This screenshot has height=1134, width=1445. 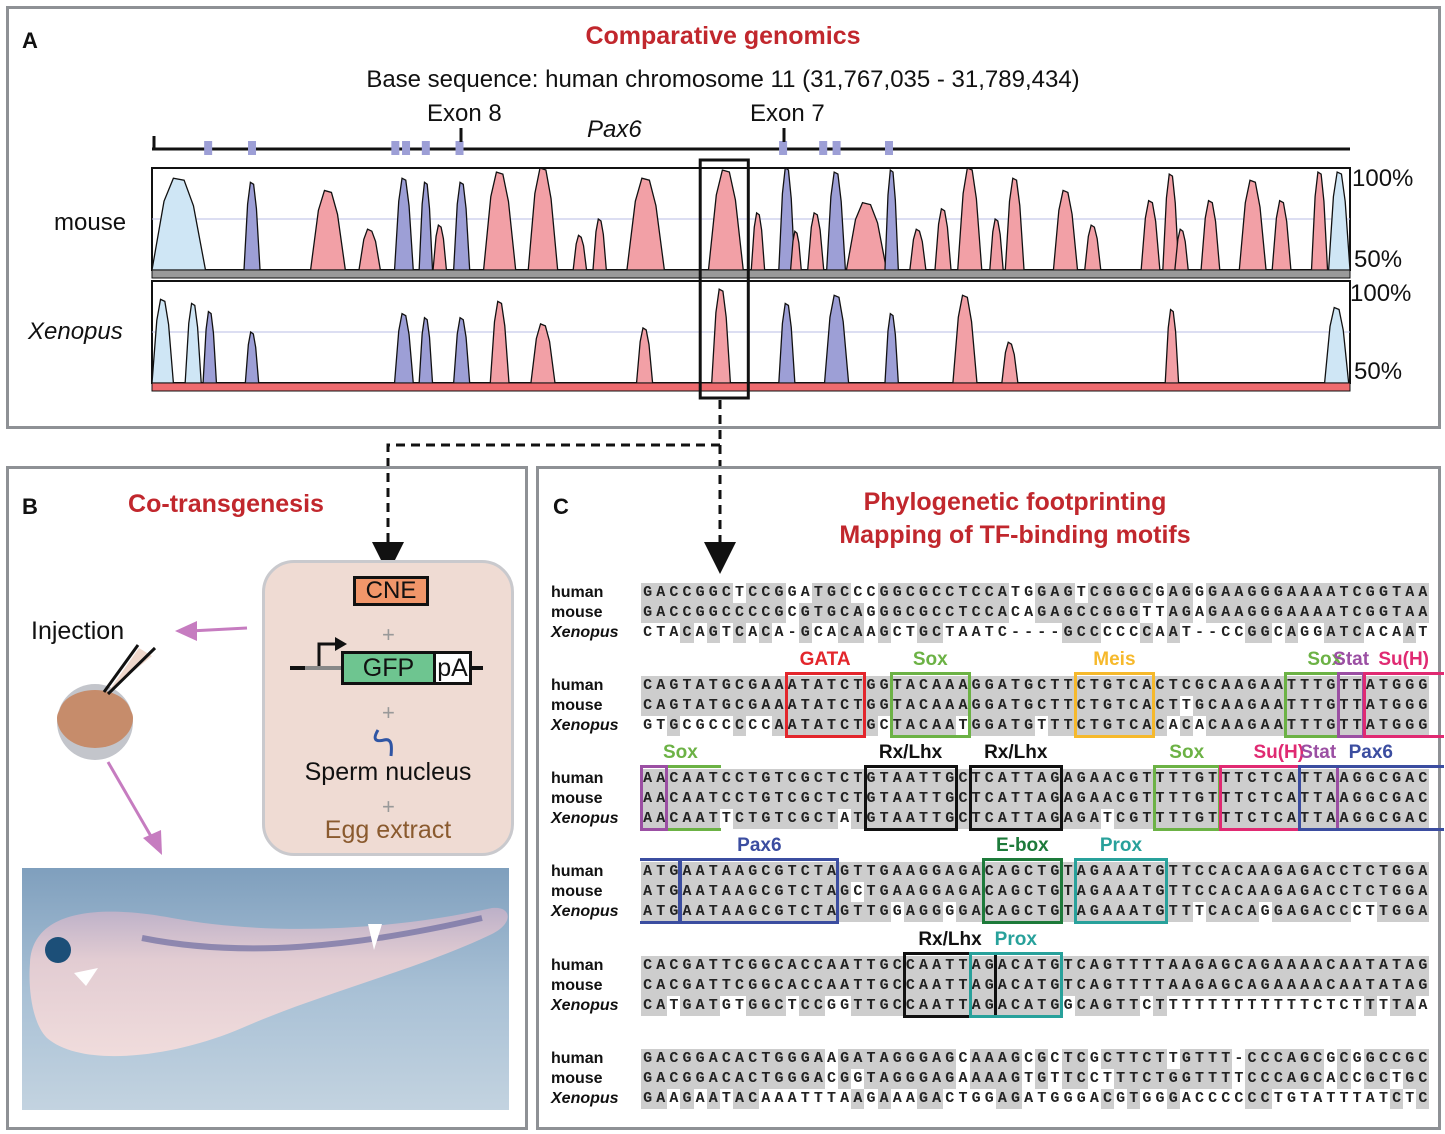 I want to click on panel-c-title-1: Phylogenetic footprinting, so click(x=1015, y=502).